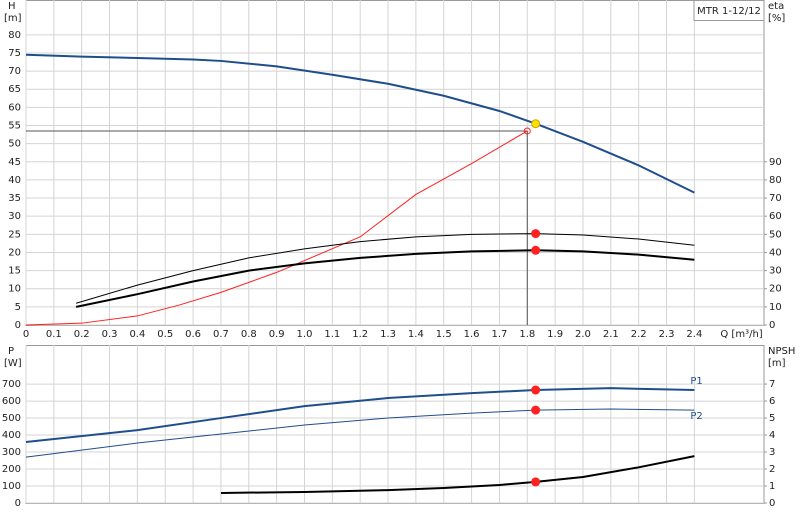 This screenshot has height=520, width=800. I want to click on legend-box, so click(729, 10).